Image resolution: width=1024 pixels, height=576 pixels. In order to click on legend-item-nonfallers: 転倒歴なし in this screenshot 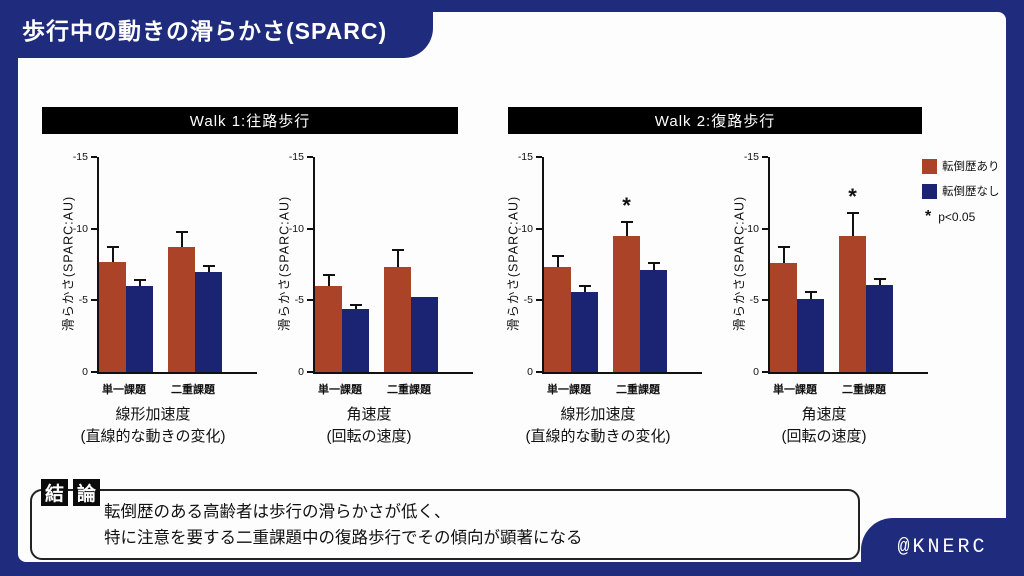, I will do `click(972, 191)`.